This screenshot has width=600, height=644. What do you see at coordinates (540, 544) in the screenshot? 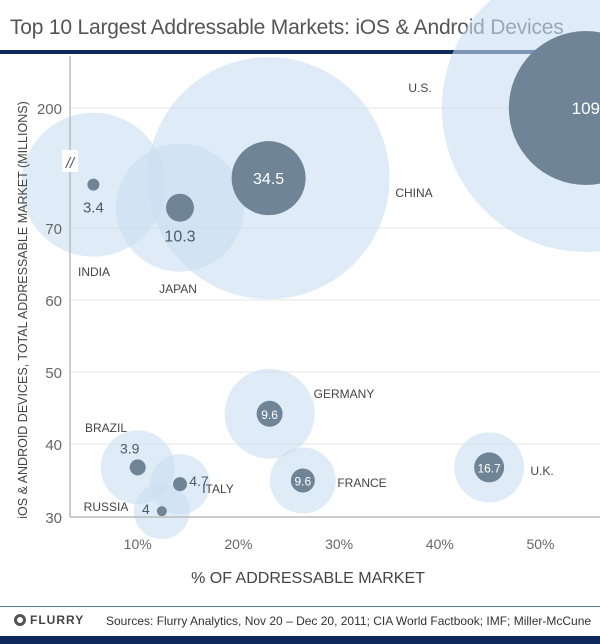
I see `x-tick-label: 50%` at bounding box center [540, 544].